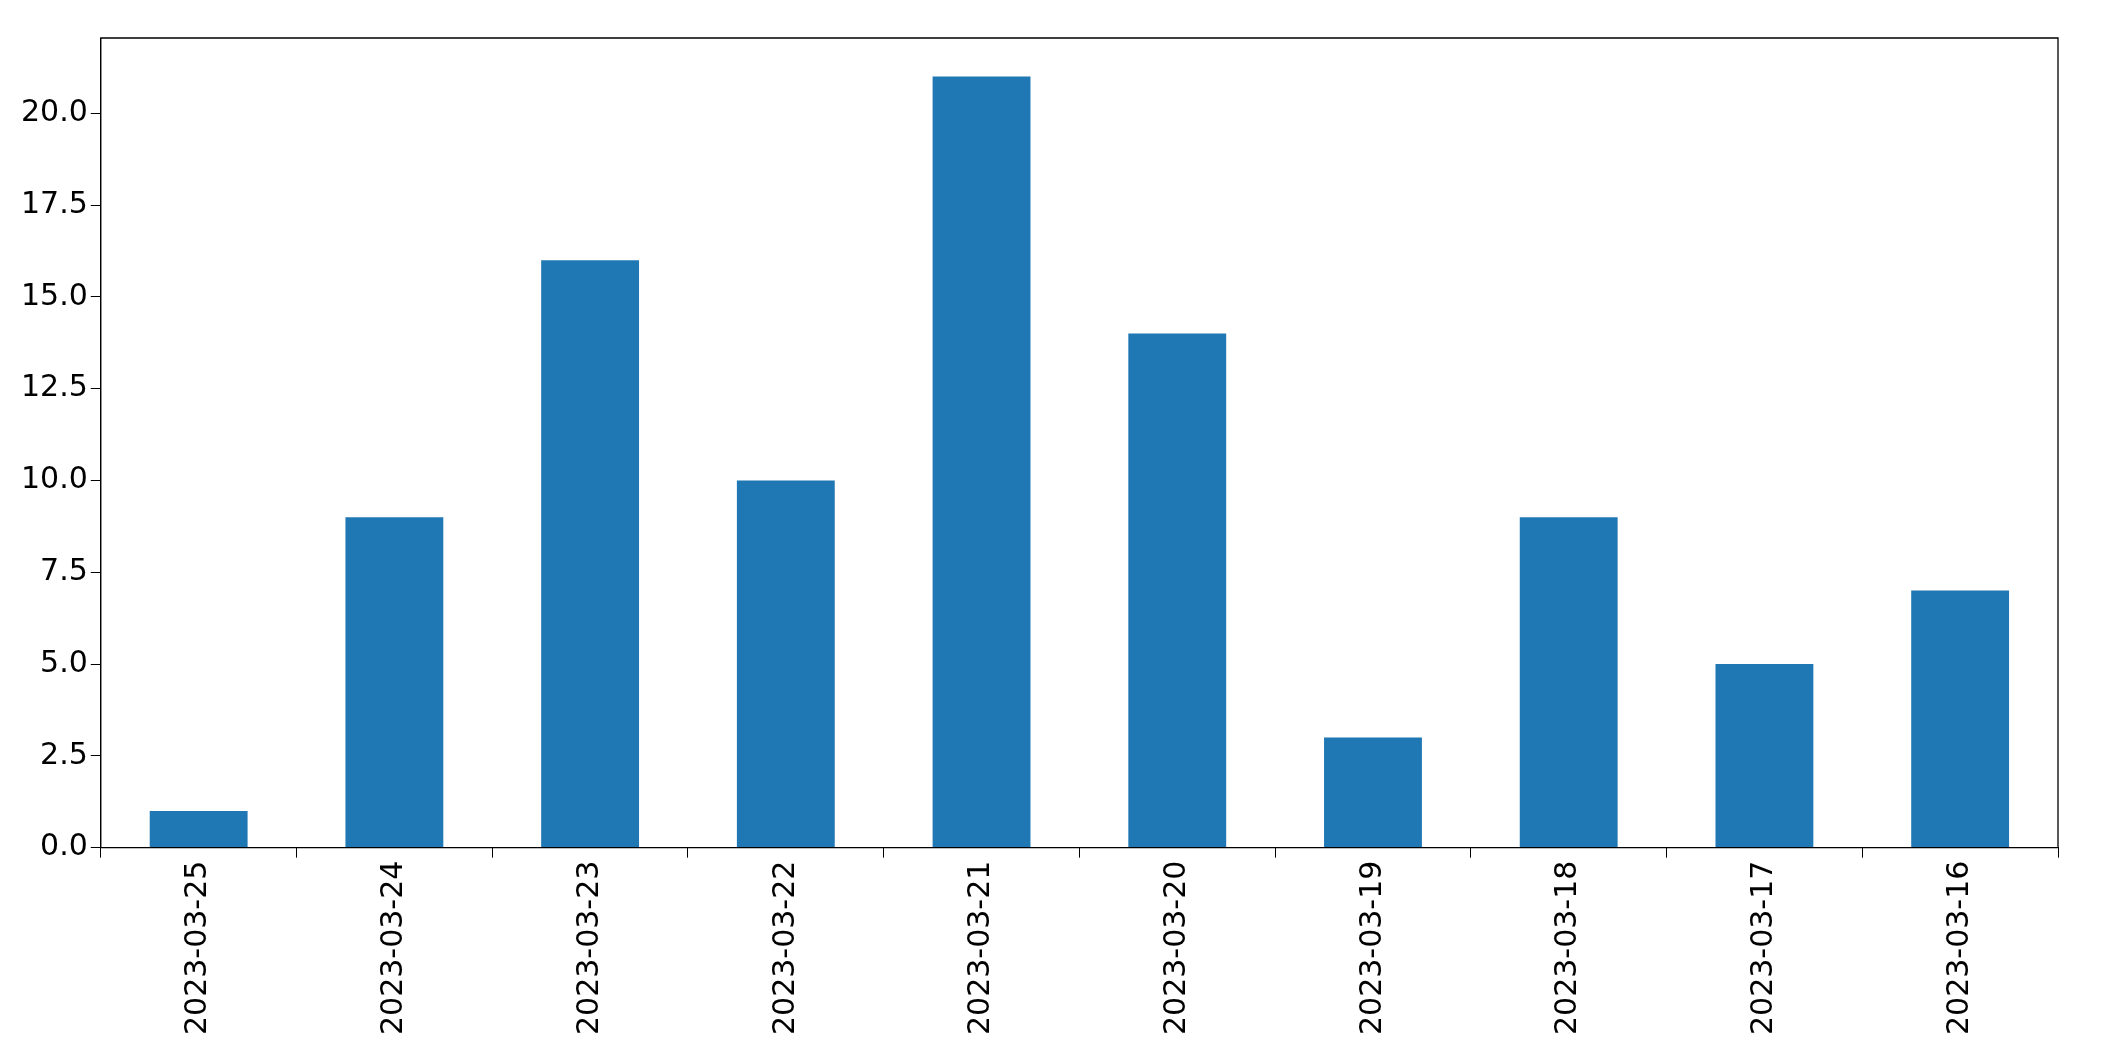 This screenshot has width=2104, height=1061. What do you see at coordinates (64, 753) in the screenshot?
I see `y-tick-label: 2.5` at bounding box center [64, 753].